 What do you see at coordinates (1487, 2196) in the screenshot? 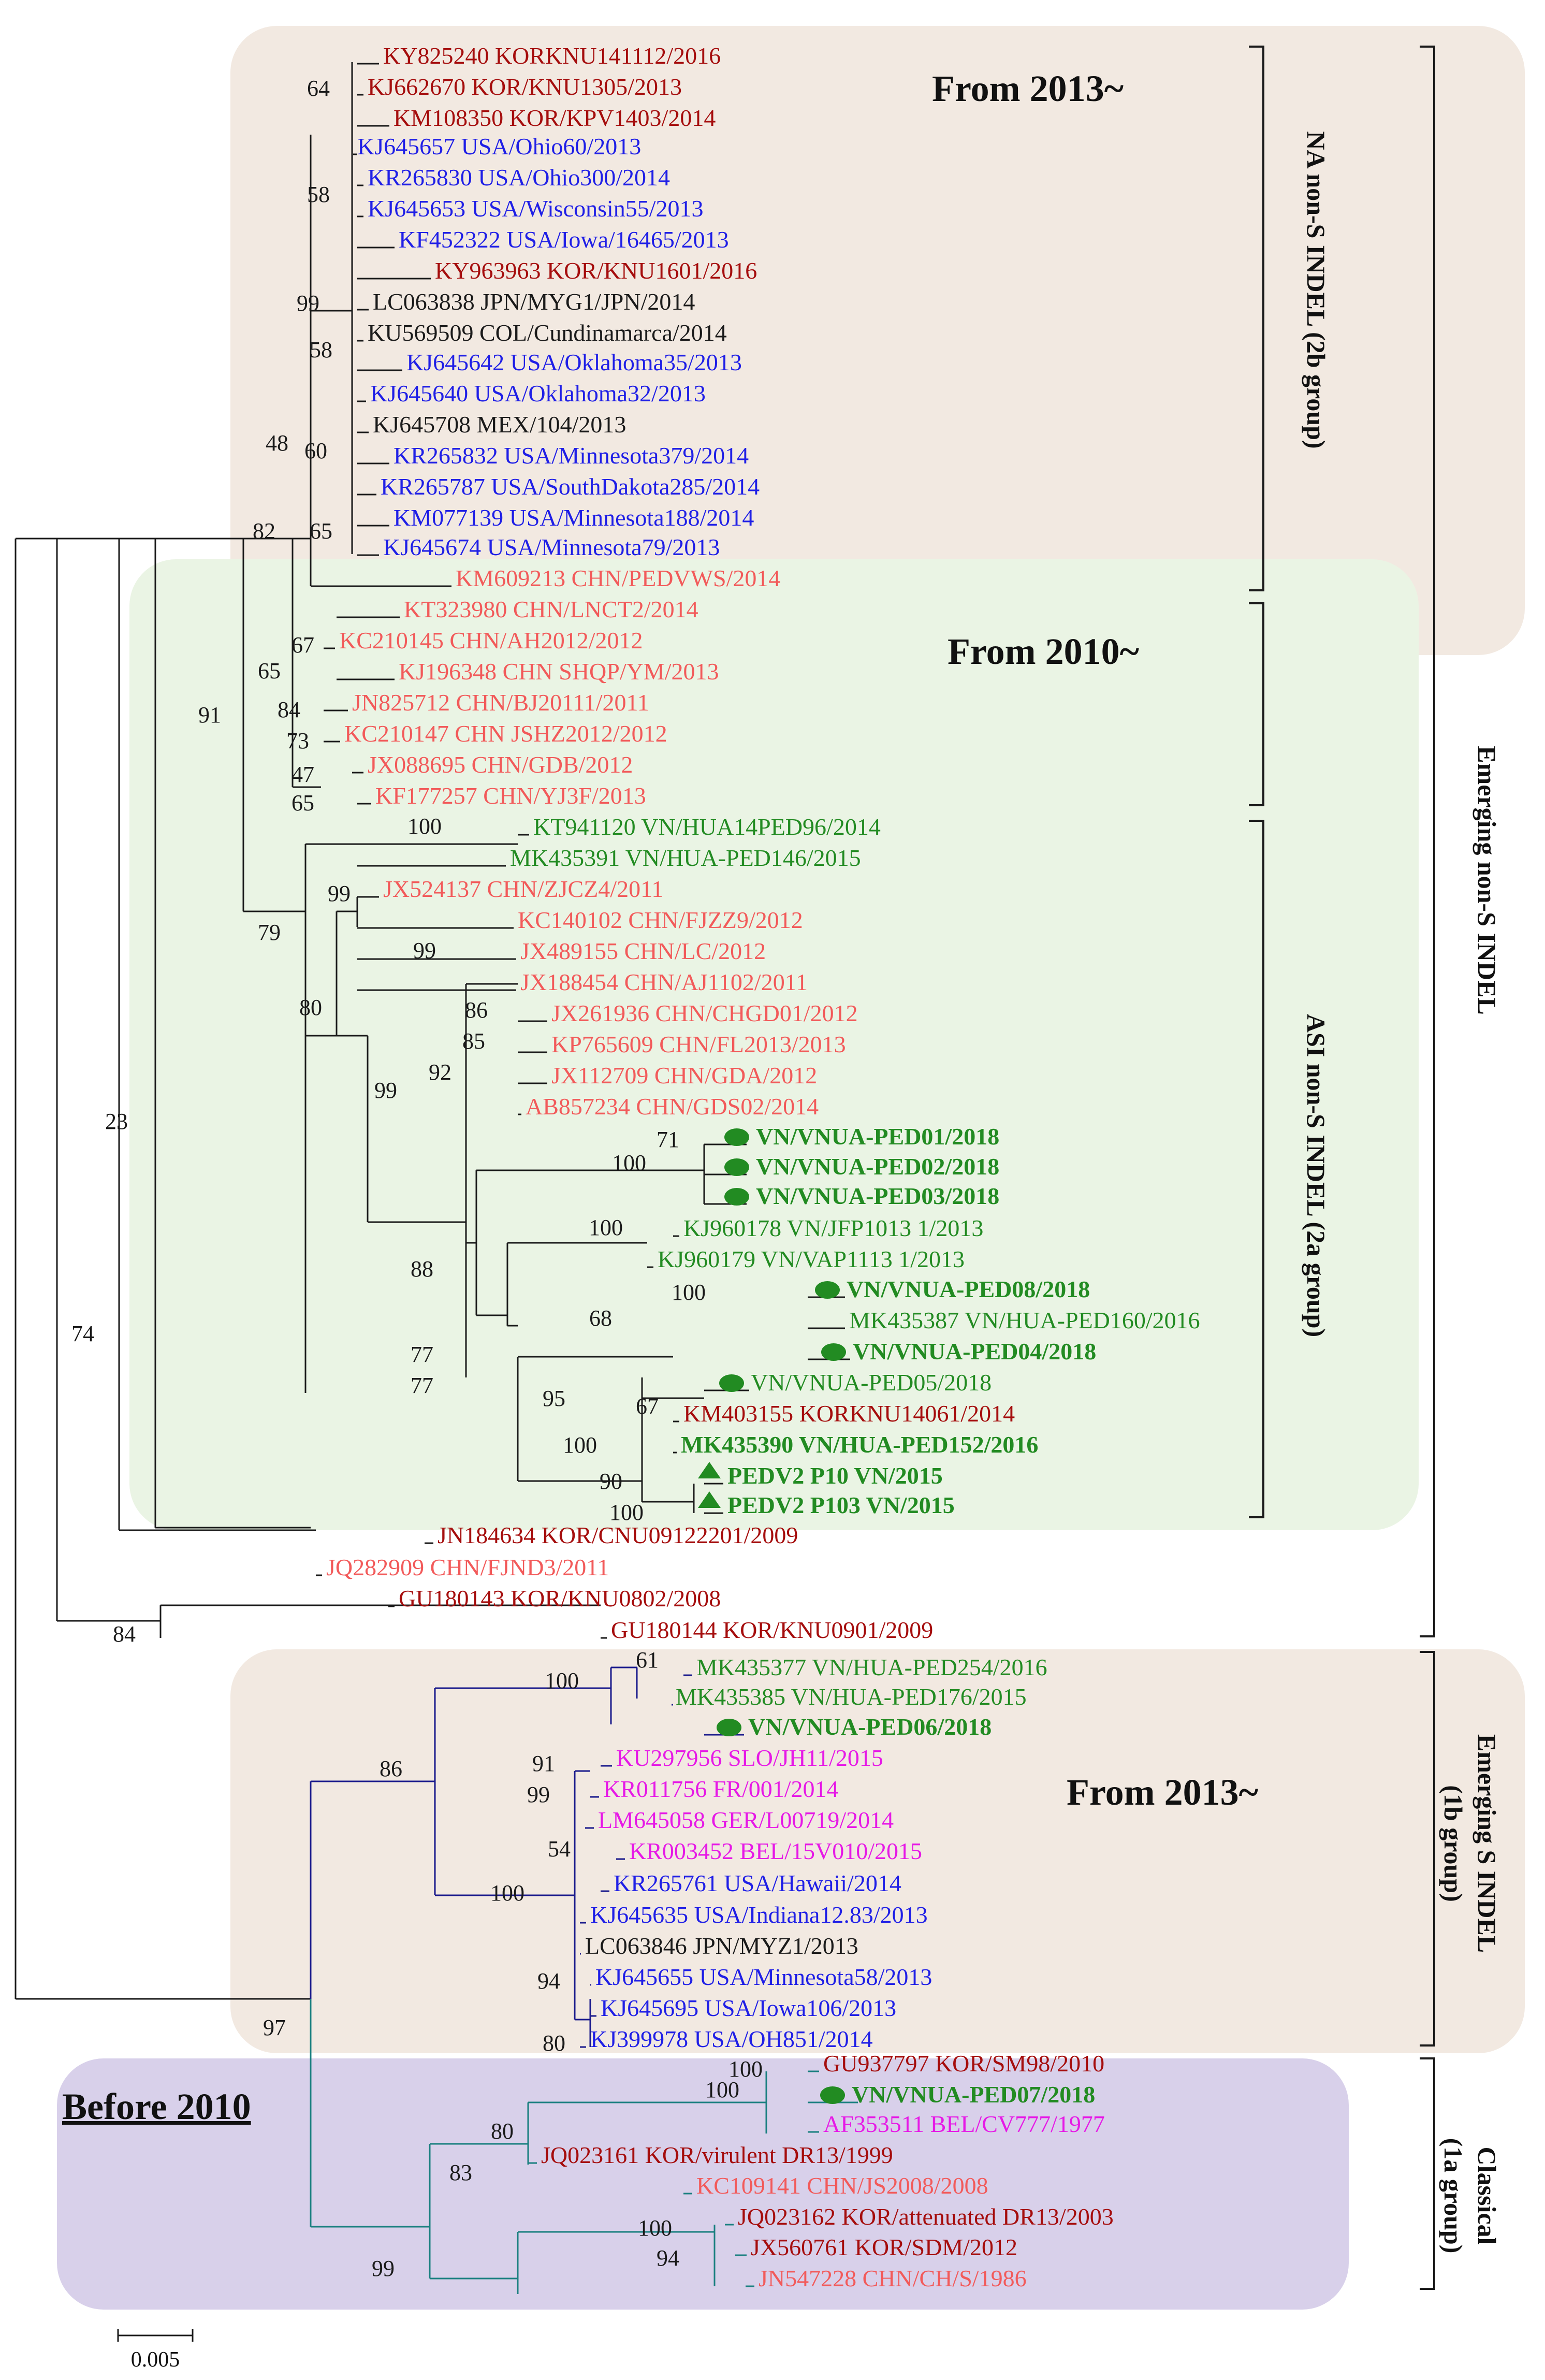
I see `clade-label-classical: Classical` at bounding box center [1487, 2196].